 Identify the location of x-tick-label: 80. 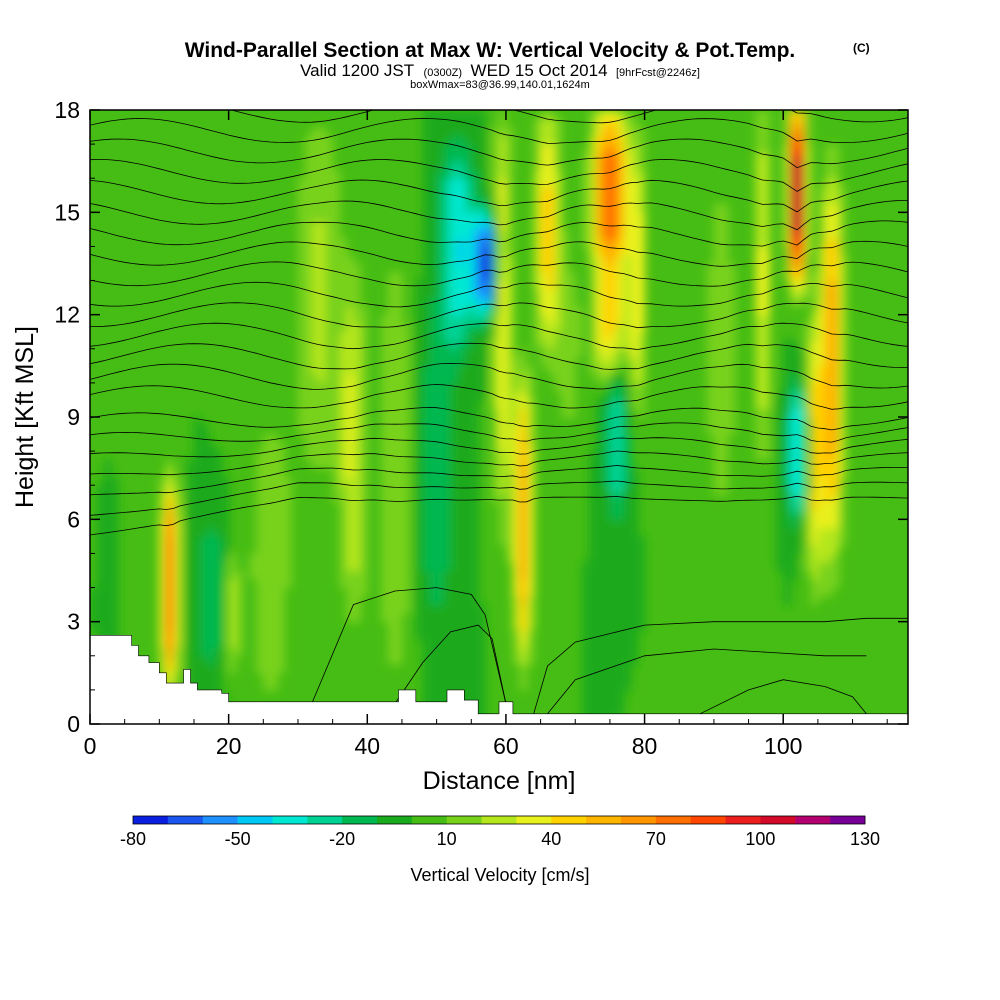
(645, 746).